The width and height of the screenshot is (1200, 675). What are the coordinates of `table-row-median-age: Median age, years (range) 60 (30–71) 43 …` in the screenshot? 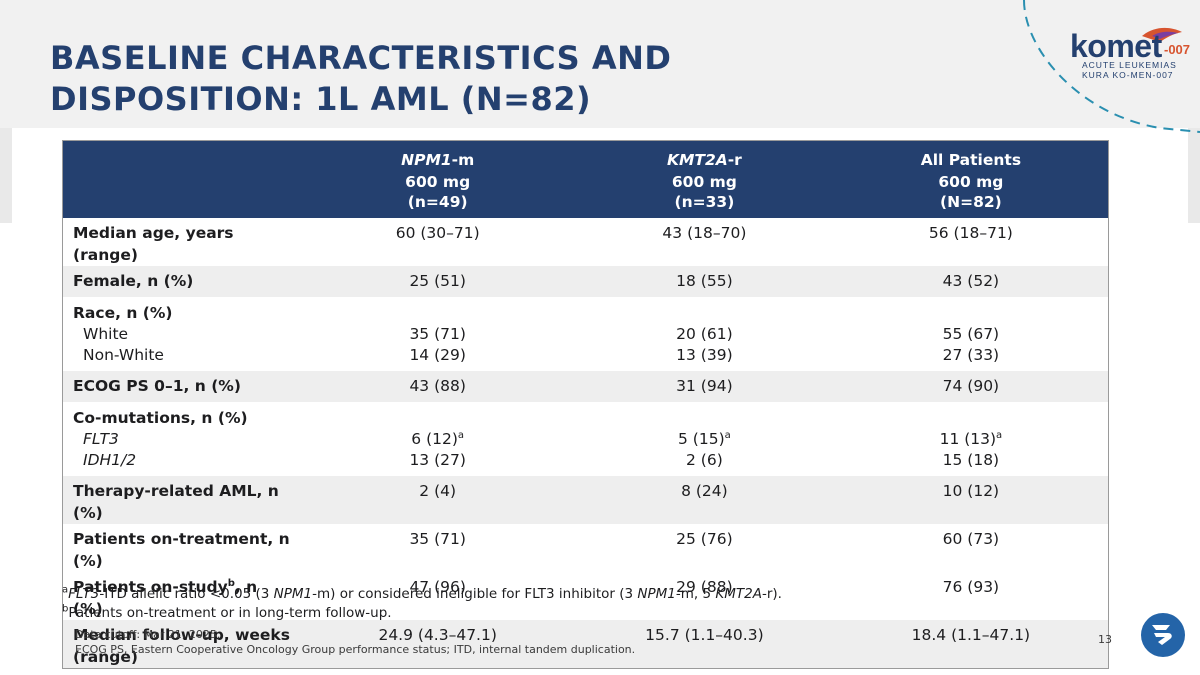 It's located at (586, 242).